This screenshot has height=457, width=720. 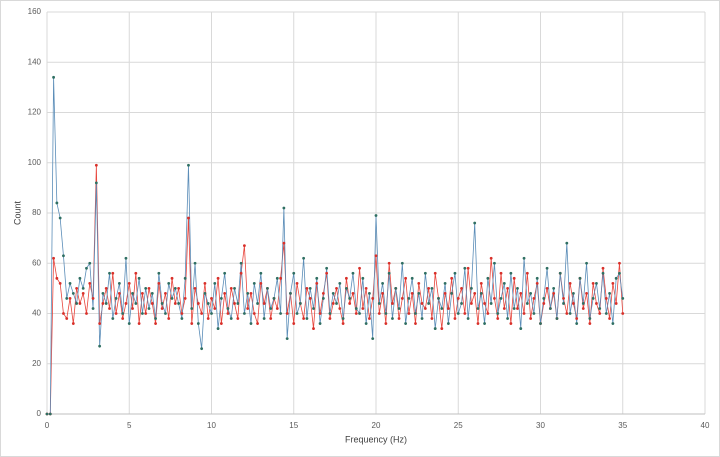 I want to click on x-tick-label: 10, so click(x=211, y=425).